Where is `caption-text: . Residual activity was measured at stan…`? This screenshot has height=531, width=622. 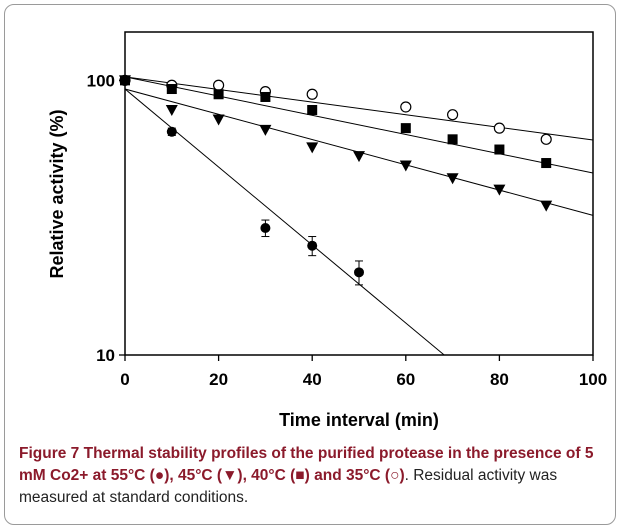 caption-text: . Residual activity was measured at stan… is located at coordinates (288, 486).